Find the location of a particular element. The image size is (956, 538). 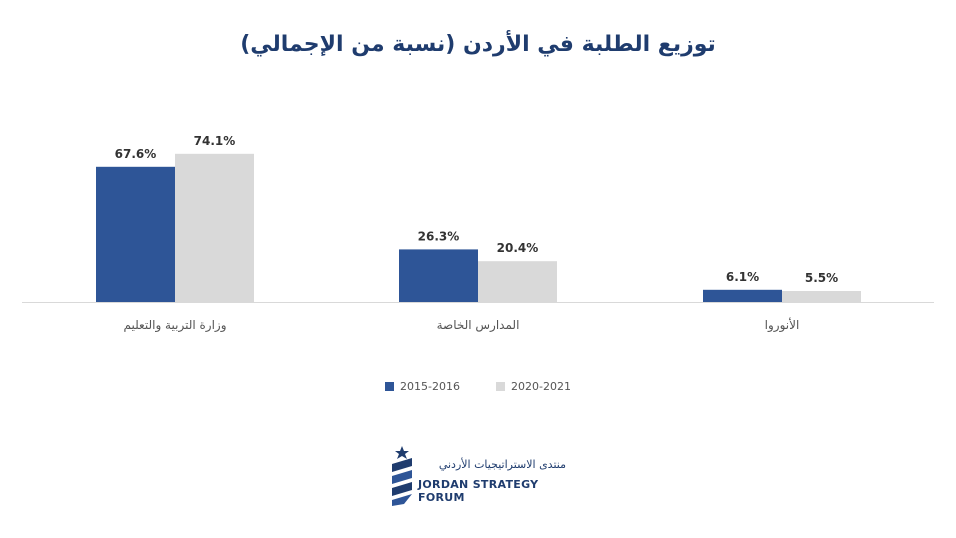

category-label-2: المدارس الخاصة is located at coordinates (478, 325).